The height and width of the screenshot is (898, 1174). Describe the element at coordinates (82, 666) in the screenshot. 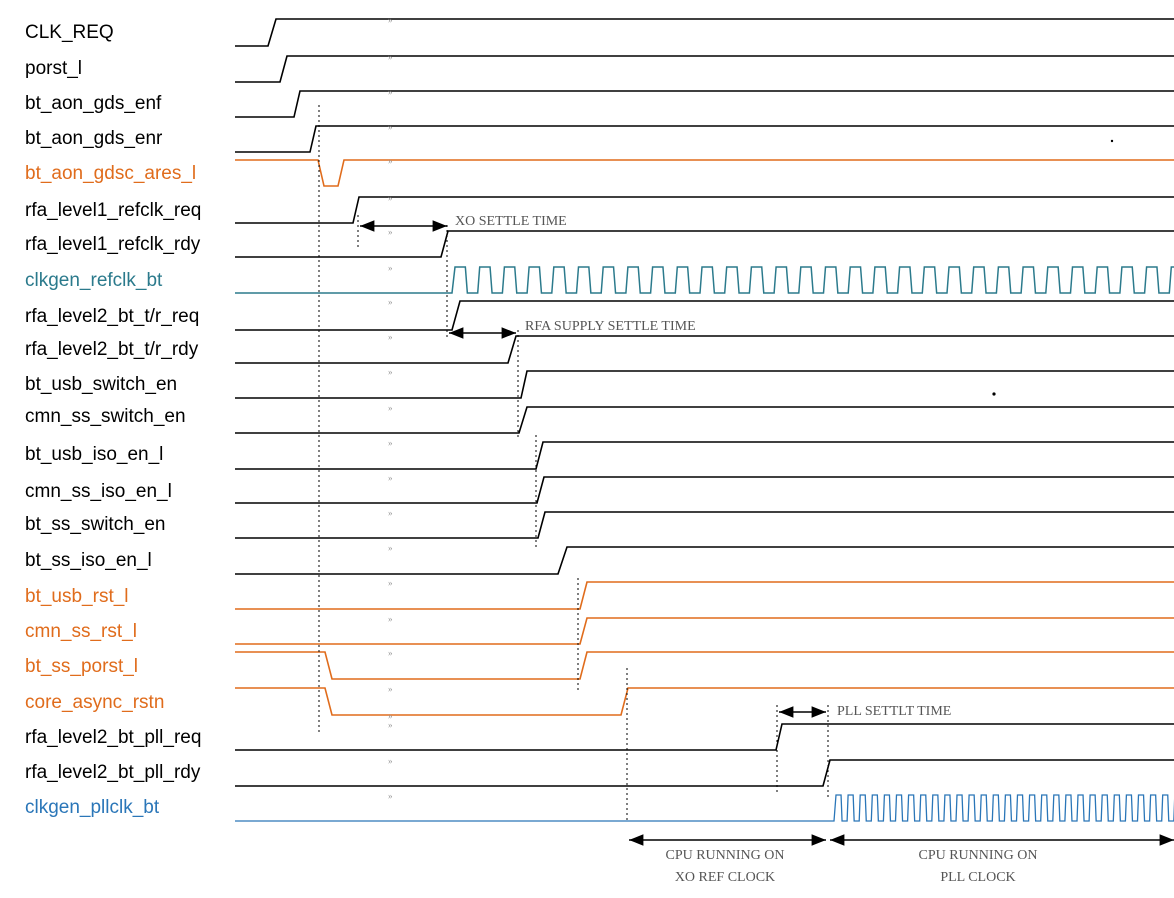

I see `signal-label: bt_ss_porst_l` at that location.